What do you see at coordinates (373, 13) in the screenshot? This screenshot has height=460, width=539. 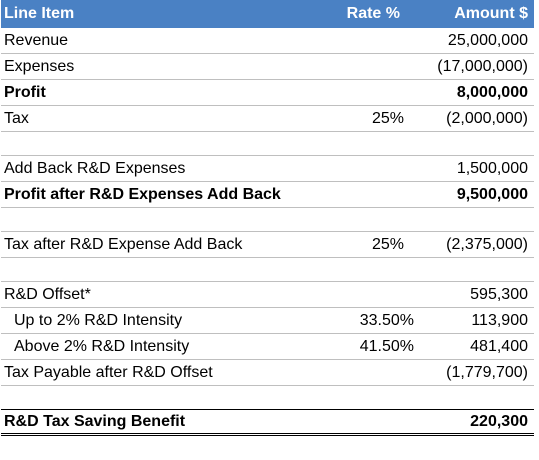 I see `header-rate: Rate %` at bounding box center [373, 13].